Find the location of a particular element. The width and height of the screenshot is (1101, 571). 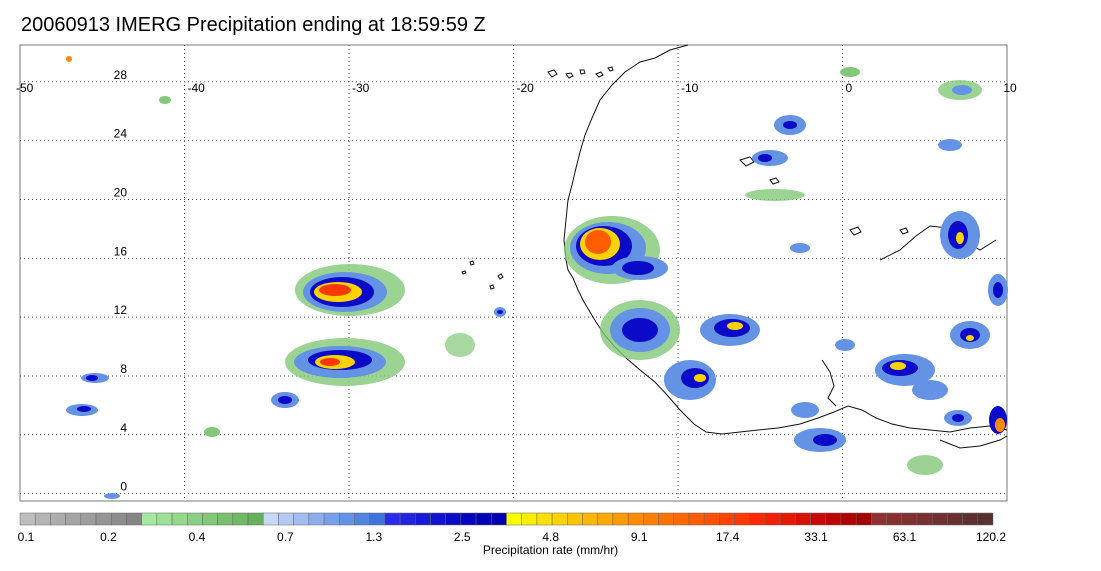

longitude-tick-label: 0 is located at coordinates (849, 88).